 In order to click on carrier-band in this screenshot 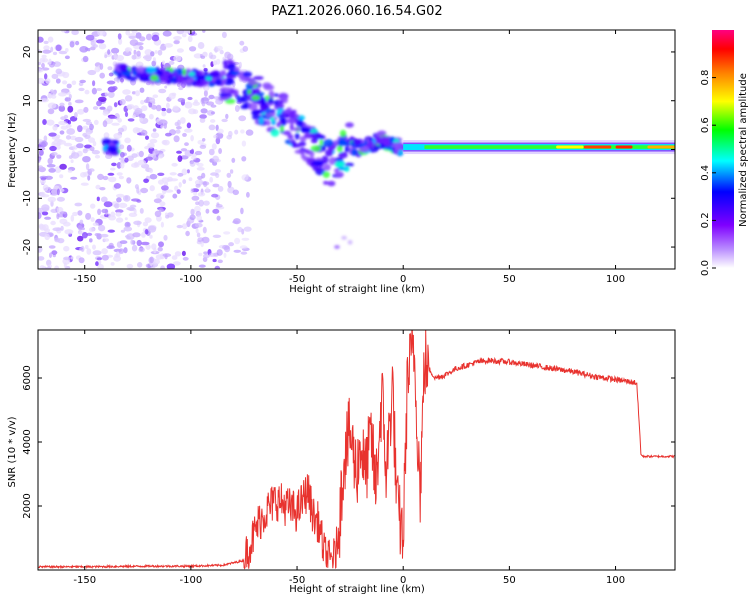, I will do `click(539, 147)`.